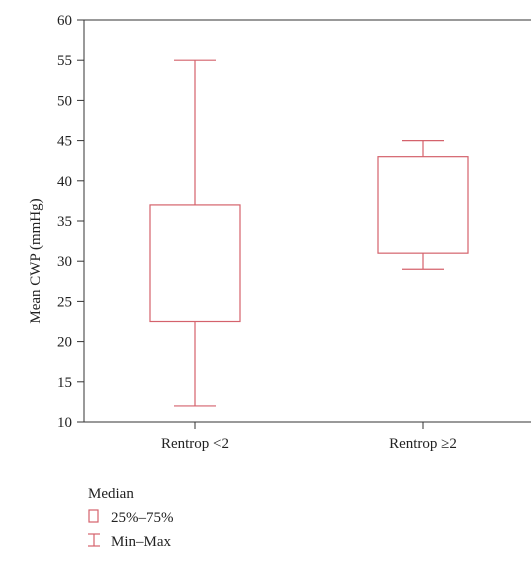 This screenshot has width=531, height=561. What do you see at coordinates (93, 516) in the screenshot?
I see `legend-box-symbol` at bounding box center [93, 516].